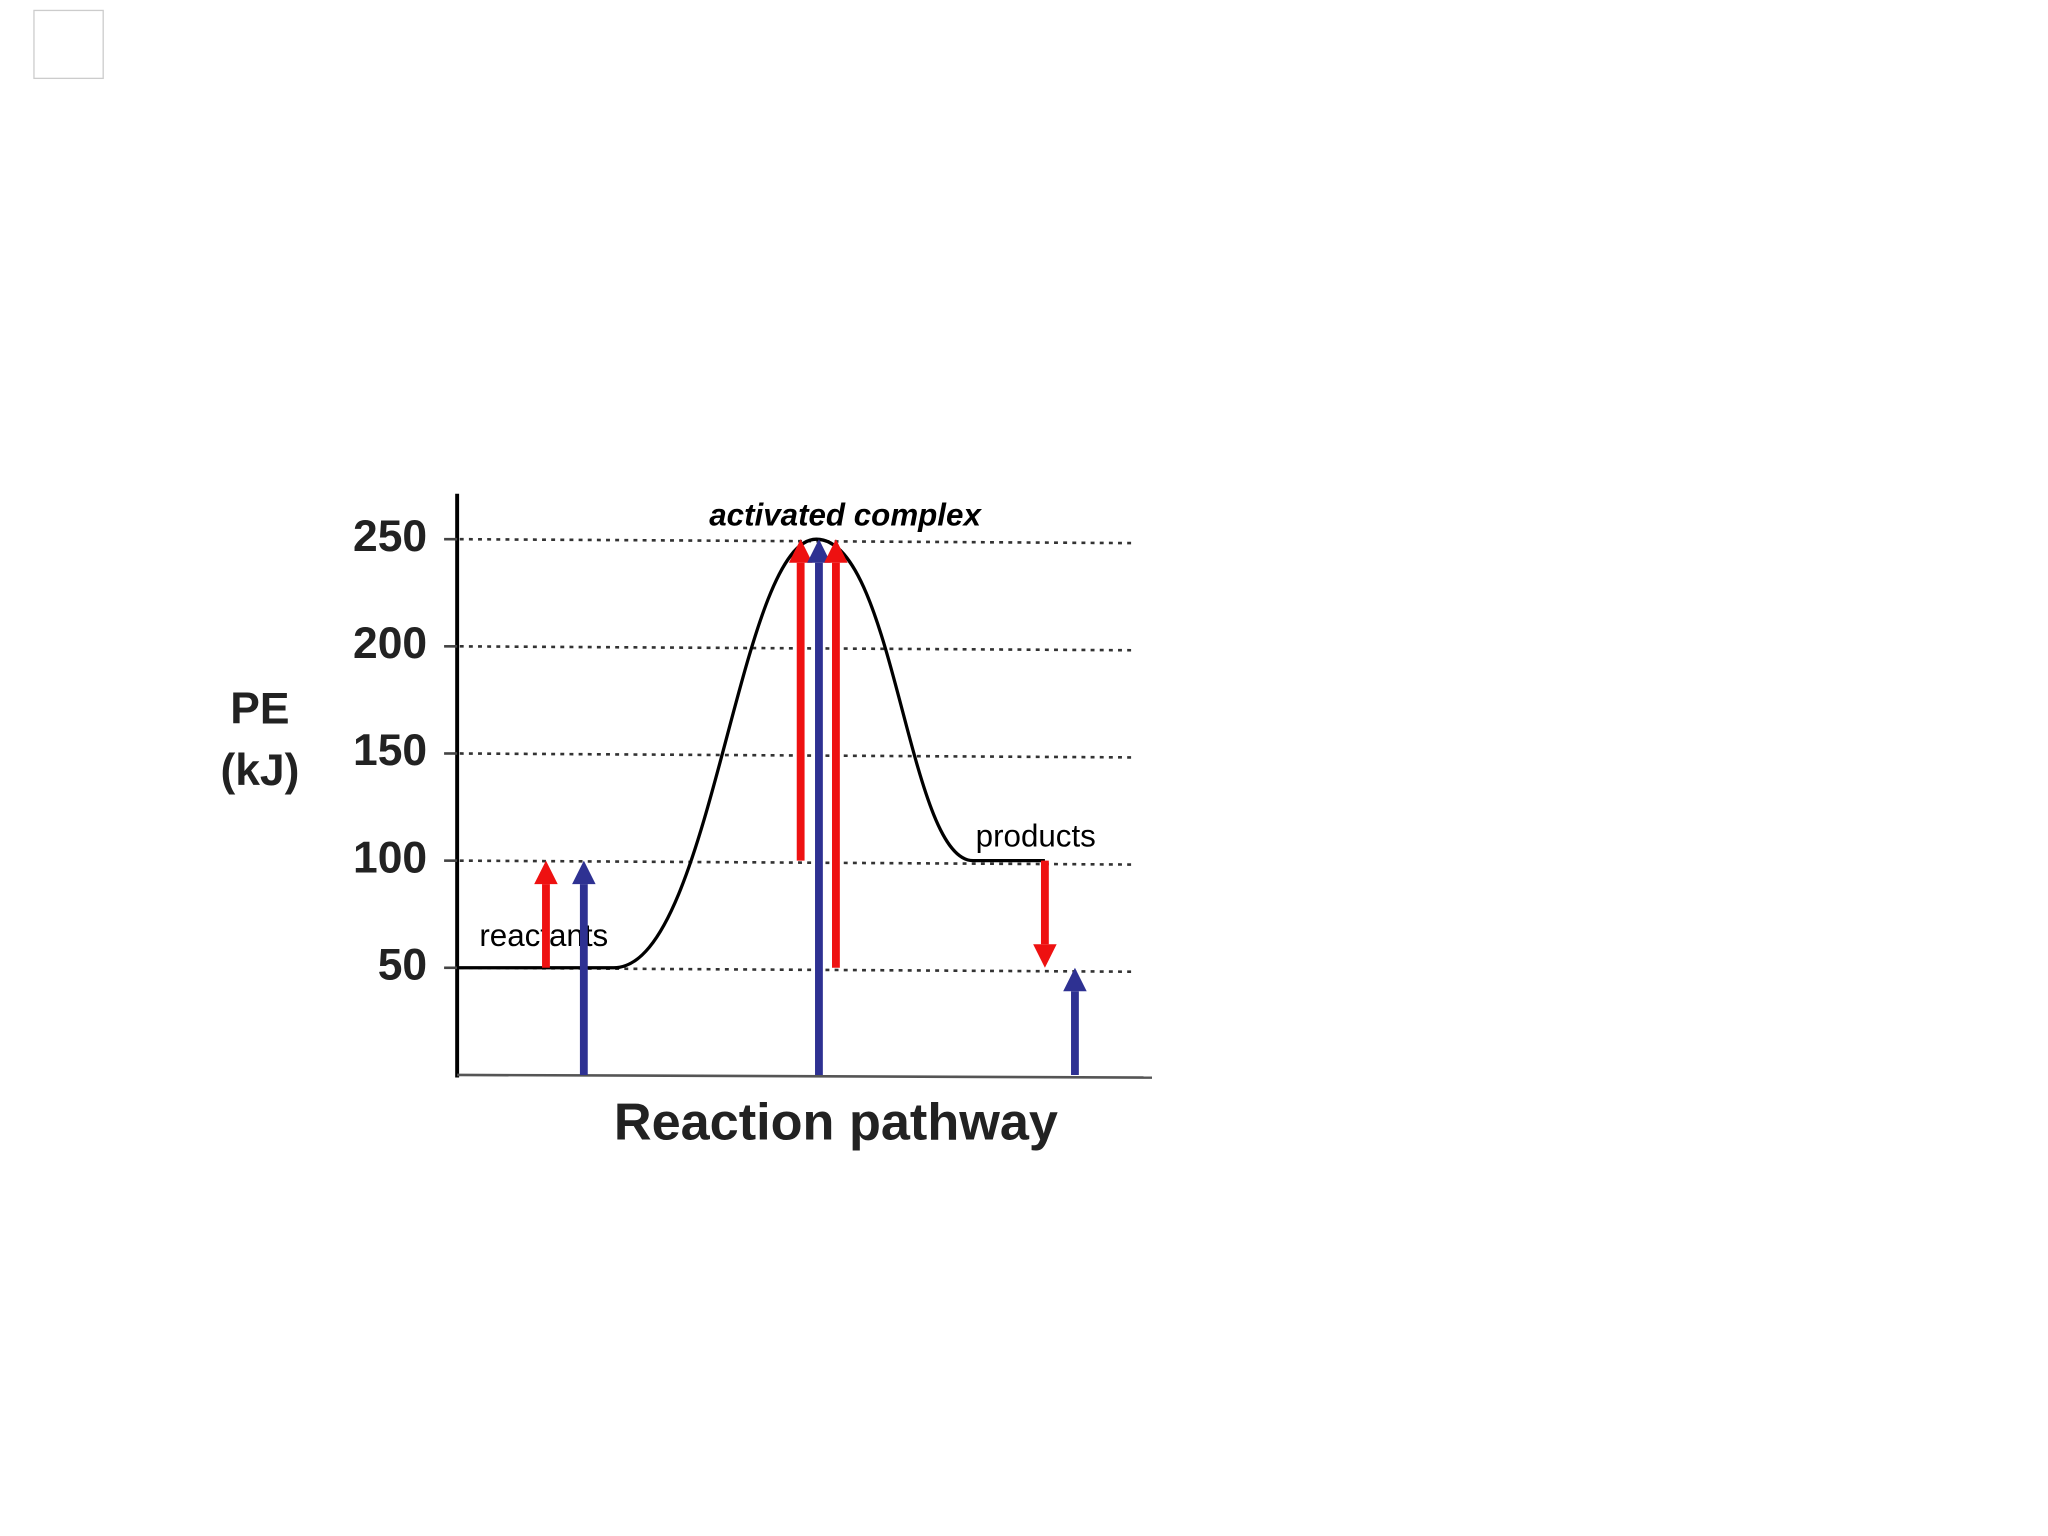 The image size is (2048, 1536). I want to click on y-tick-label: 50, so click(402, 965).